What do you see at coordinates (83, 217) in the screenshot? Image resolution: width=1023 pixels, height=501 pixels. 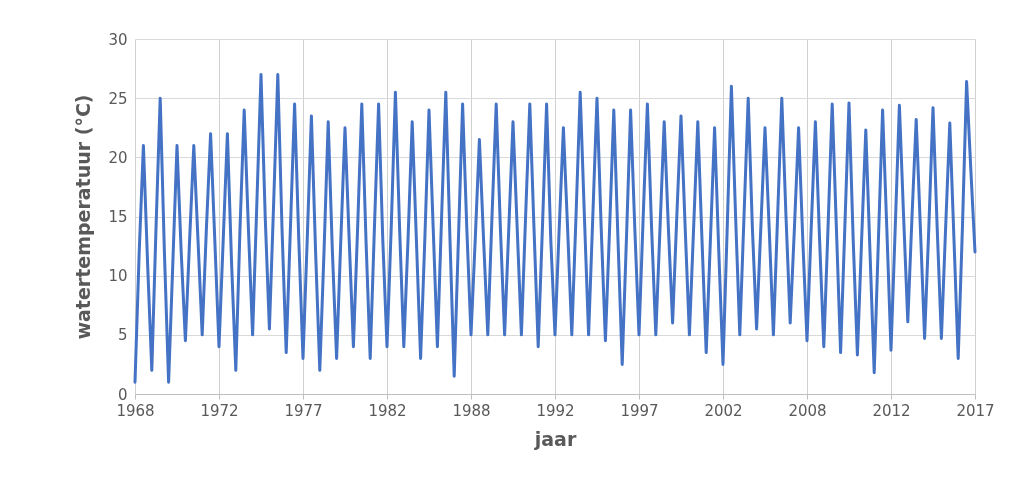 I see `y-axis-title: watertemperatuur (°C)` at bounding box center [83, 217].